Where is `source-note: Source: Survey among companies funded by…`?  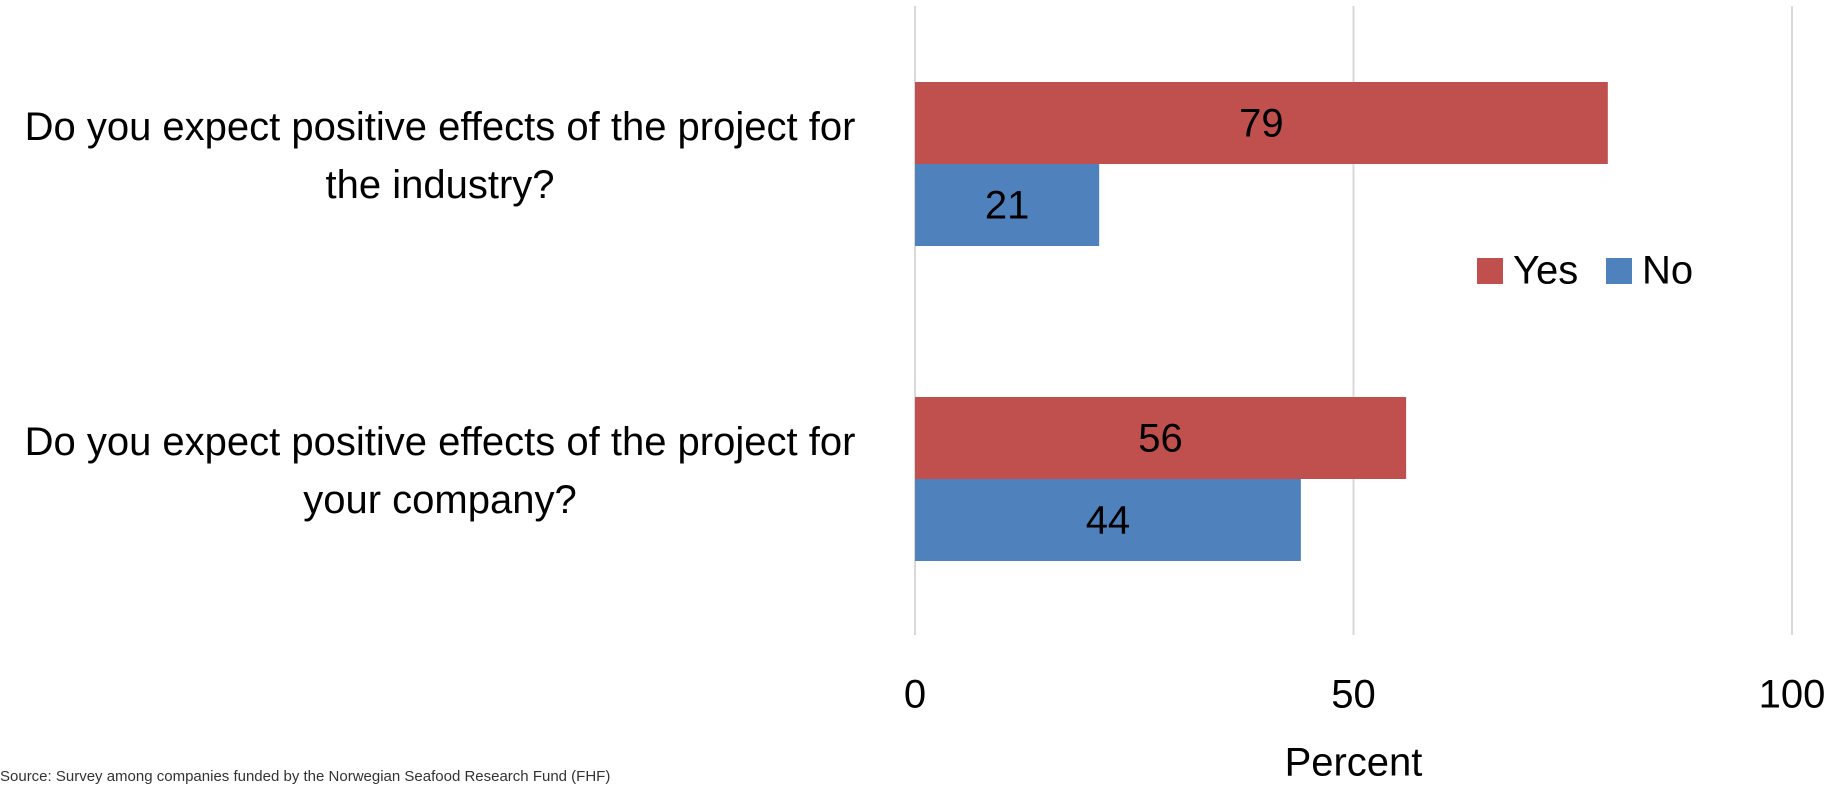
source-note: Source: Survey among companies funded by… is located at coordinates (305, 776).